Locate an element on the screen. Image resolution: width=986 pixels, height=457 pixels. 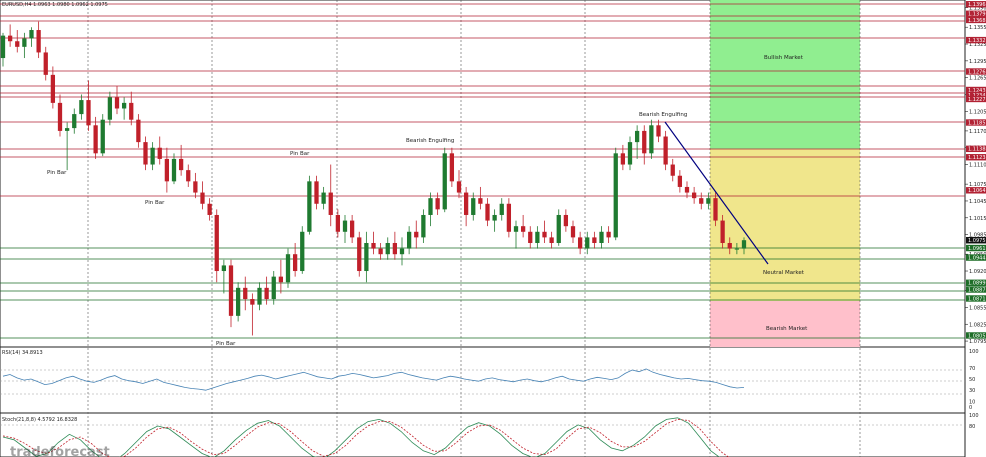
price-axis-label: 1.1015 is located at coordinates (977, 219).